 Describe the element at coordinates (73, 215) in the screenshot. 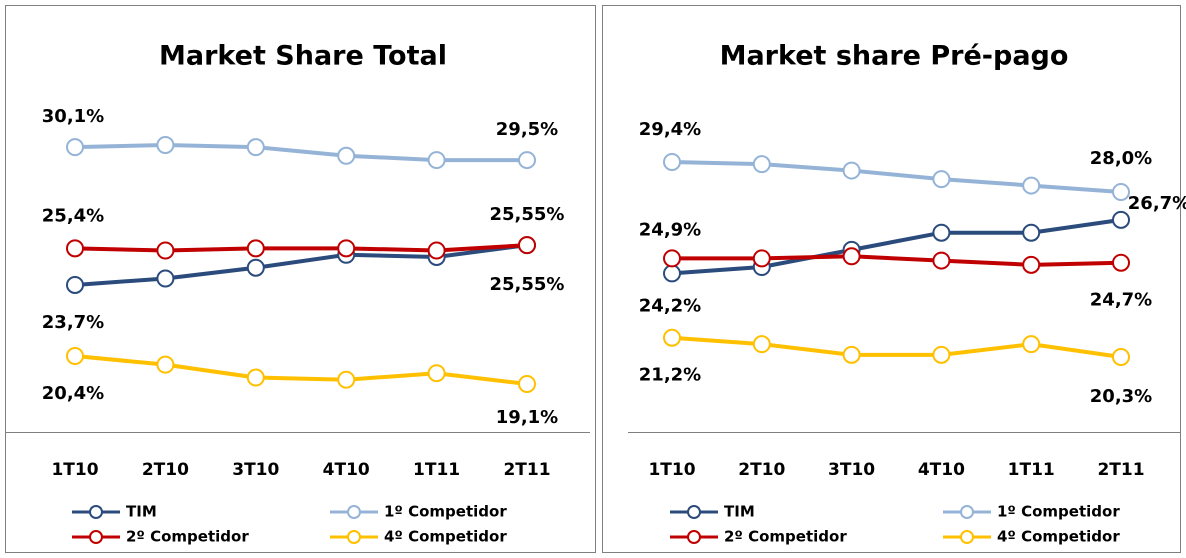

I see `data-label: 25,4%` at that location.